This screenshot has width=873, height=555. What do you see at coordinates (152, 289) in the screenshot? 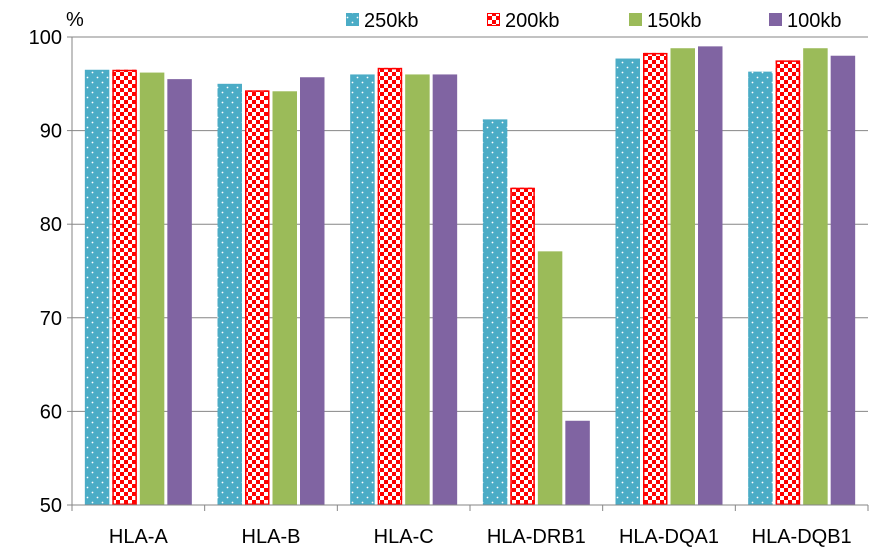
I see `bar-150kb-HLA-A` at bounding box center [152, 289].